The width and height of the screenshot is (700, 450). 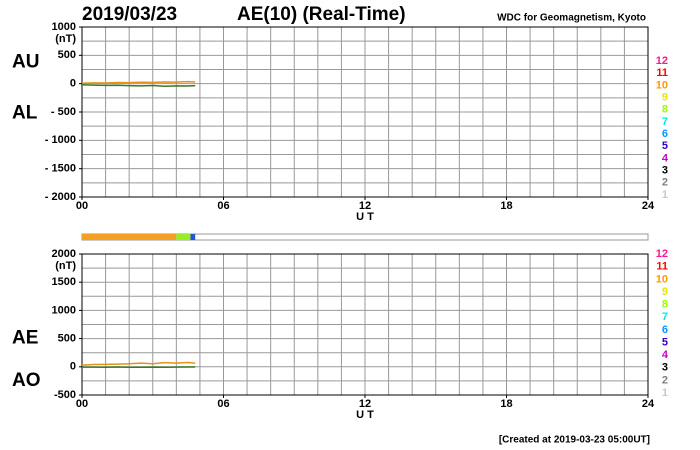 I want to click on series-label: AU, so click(x=25, y=62).